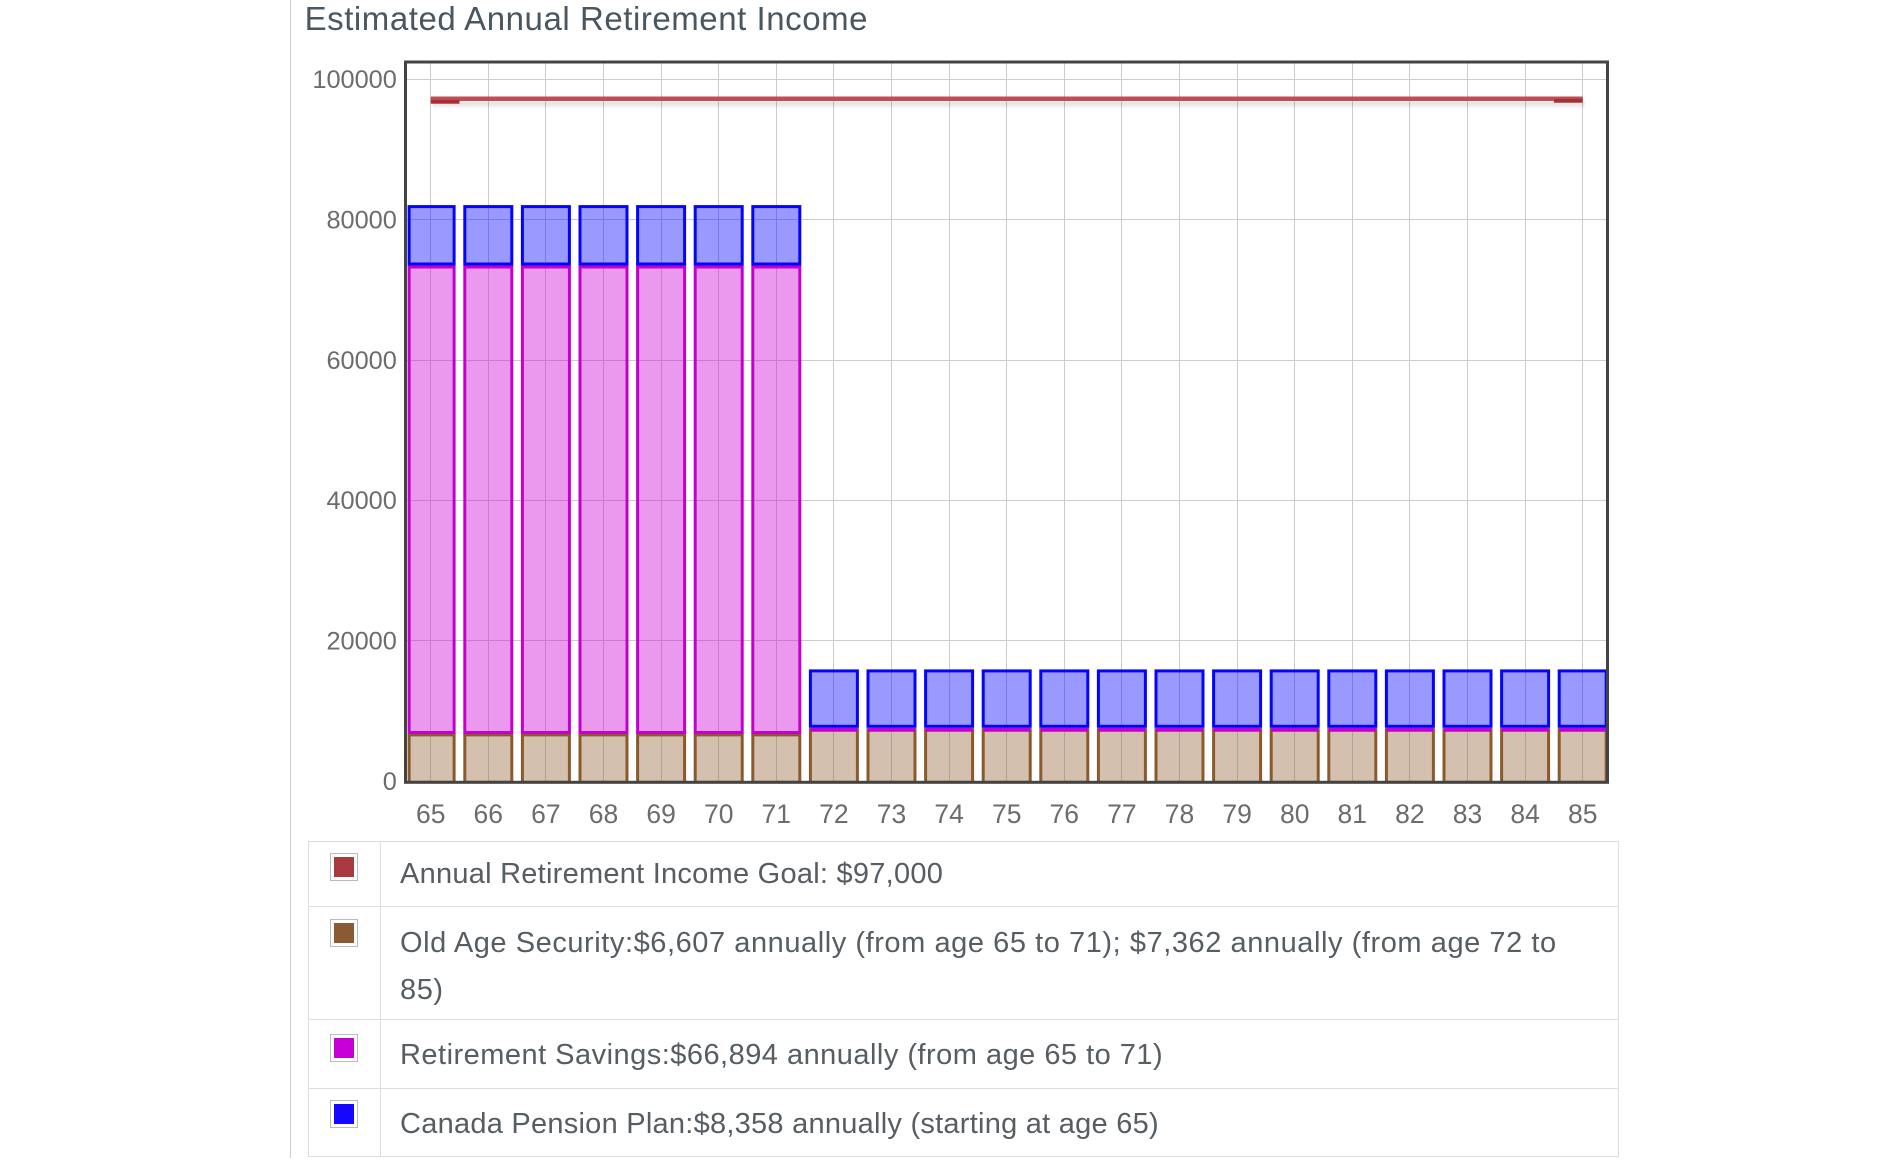  Describe the element at coordinates (833, 814) in the screenshot. I see `svg-text: 72` at that location.